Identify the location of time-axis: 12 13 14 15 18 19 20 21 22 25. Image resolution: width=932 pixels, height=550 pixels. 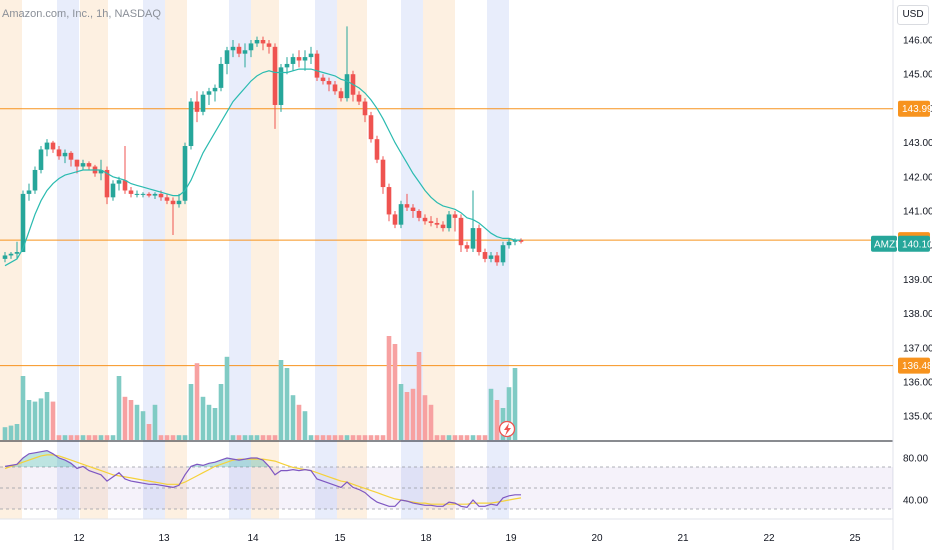
(467, 538).